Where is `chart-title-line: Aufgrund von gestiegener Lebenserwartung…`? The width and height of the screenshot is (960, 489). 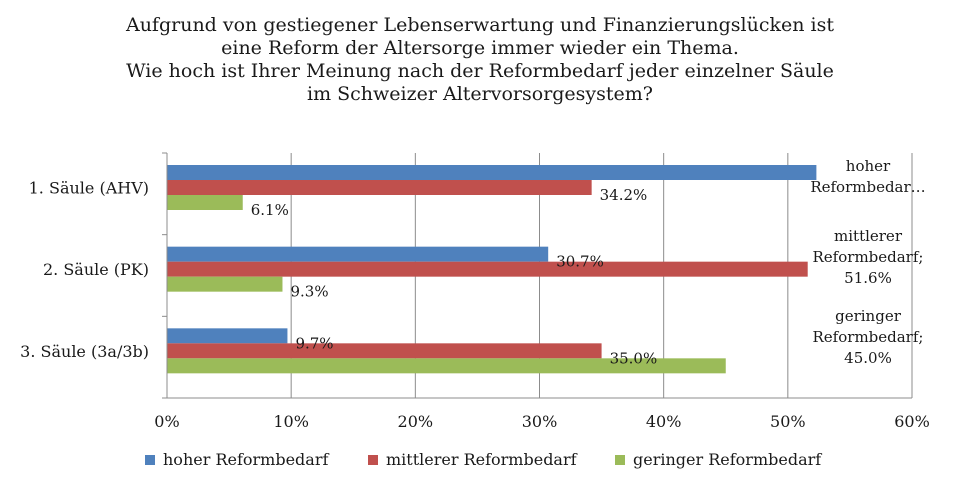 chart-title-line: Aufgrund von gestiegener Lebenserwartung… is located at coordinates (480, 25).